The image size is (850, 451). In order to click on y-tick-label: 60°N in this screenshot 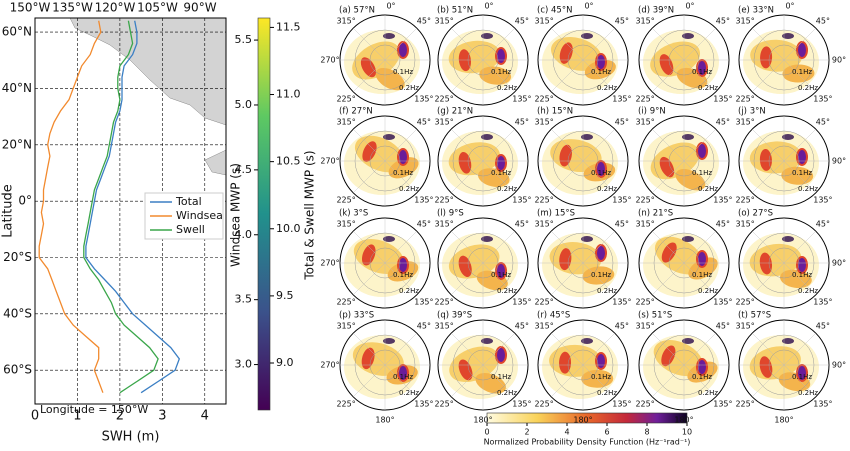, I will do `click(17, 32)`.